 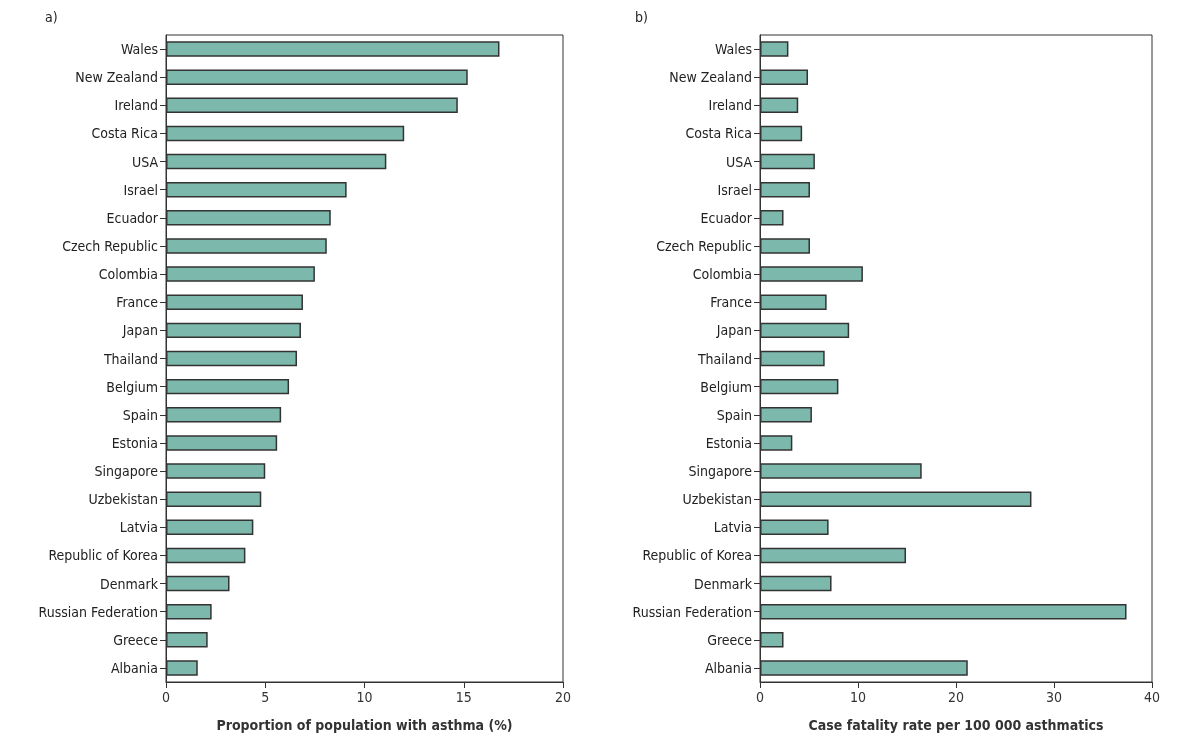 What do you see at coordinates (364, 725) in the screenshot?
I see `x-axis-title: Proportion of population with asthma (%)` at bounding box center [364, 725].